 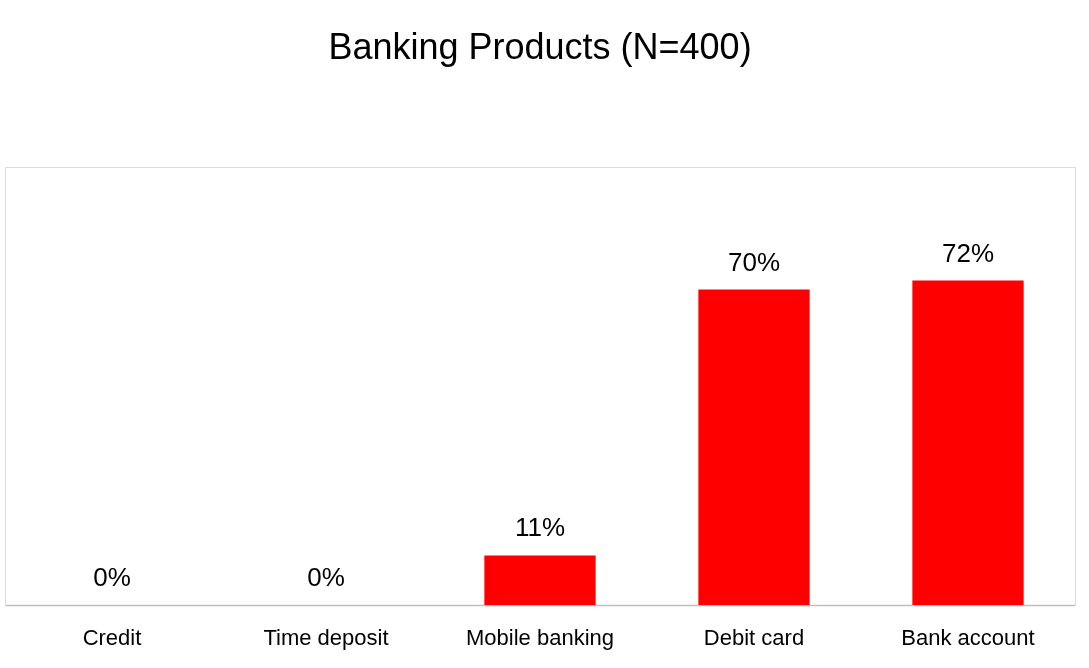 I want to click on x-tick-label: Debit card, so click(x=754, y=637).